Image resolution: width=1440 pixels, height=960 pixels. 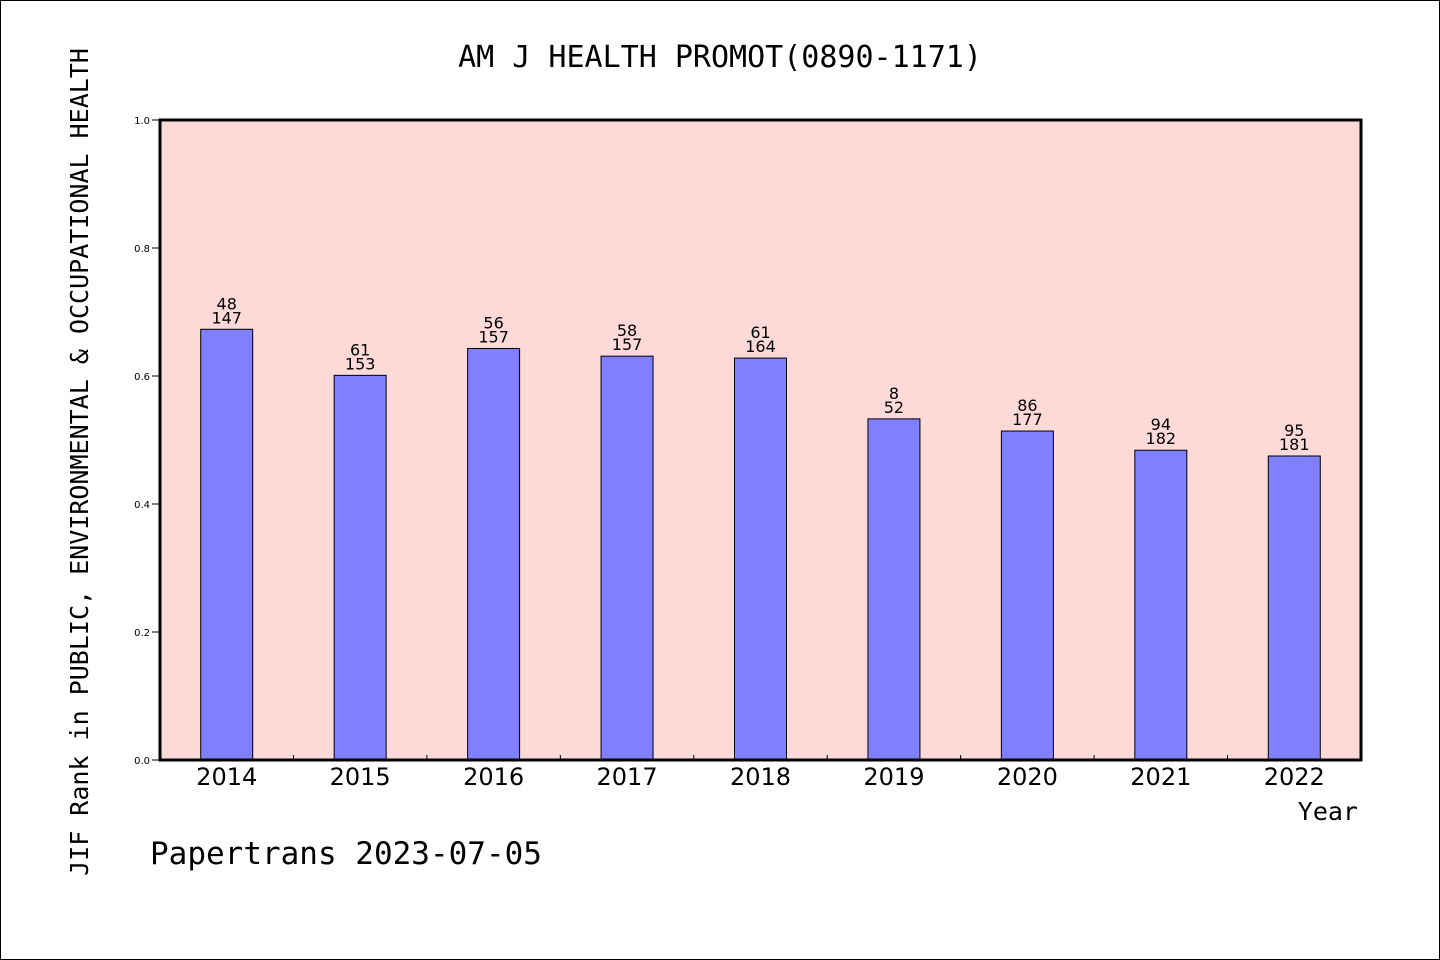 What do you see at coordinates (142, 121) in the screenshot?
I see `y-tick-label: 1.0` at bounding box center [142, 121].